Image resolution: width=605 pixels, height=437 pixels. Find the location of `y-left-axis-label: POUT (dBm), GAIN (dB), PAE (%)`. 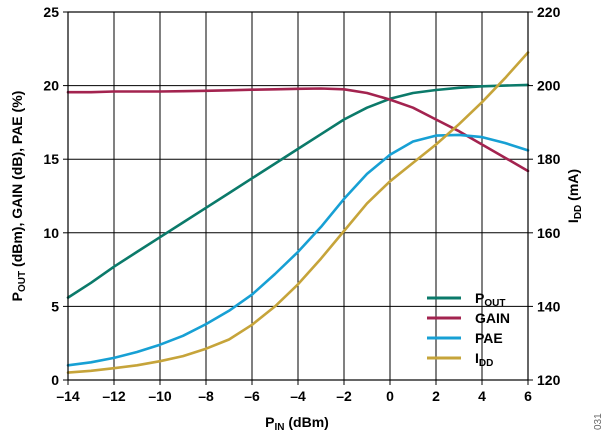

y-left-axis-label: POUT (dBm), GAIN (dB), PAE (%) is located at coordinates (18, 196).